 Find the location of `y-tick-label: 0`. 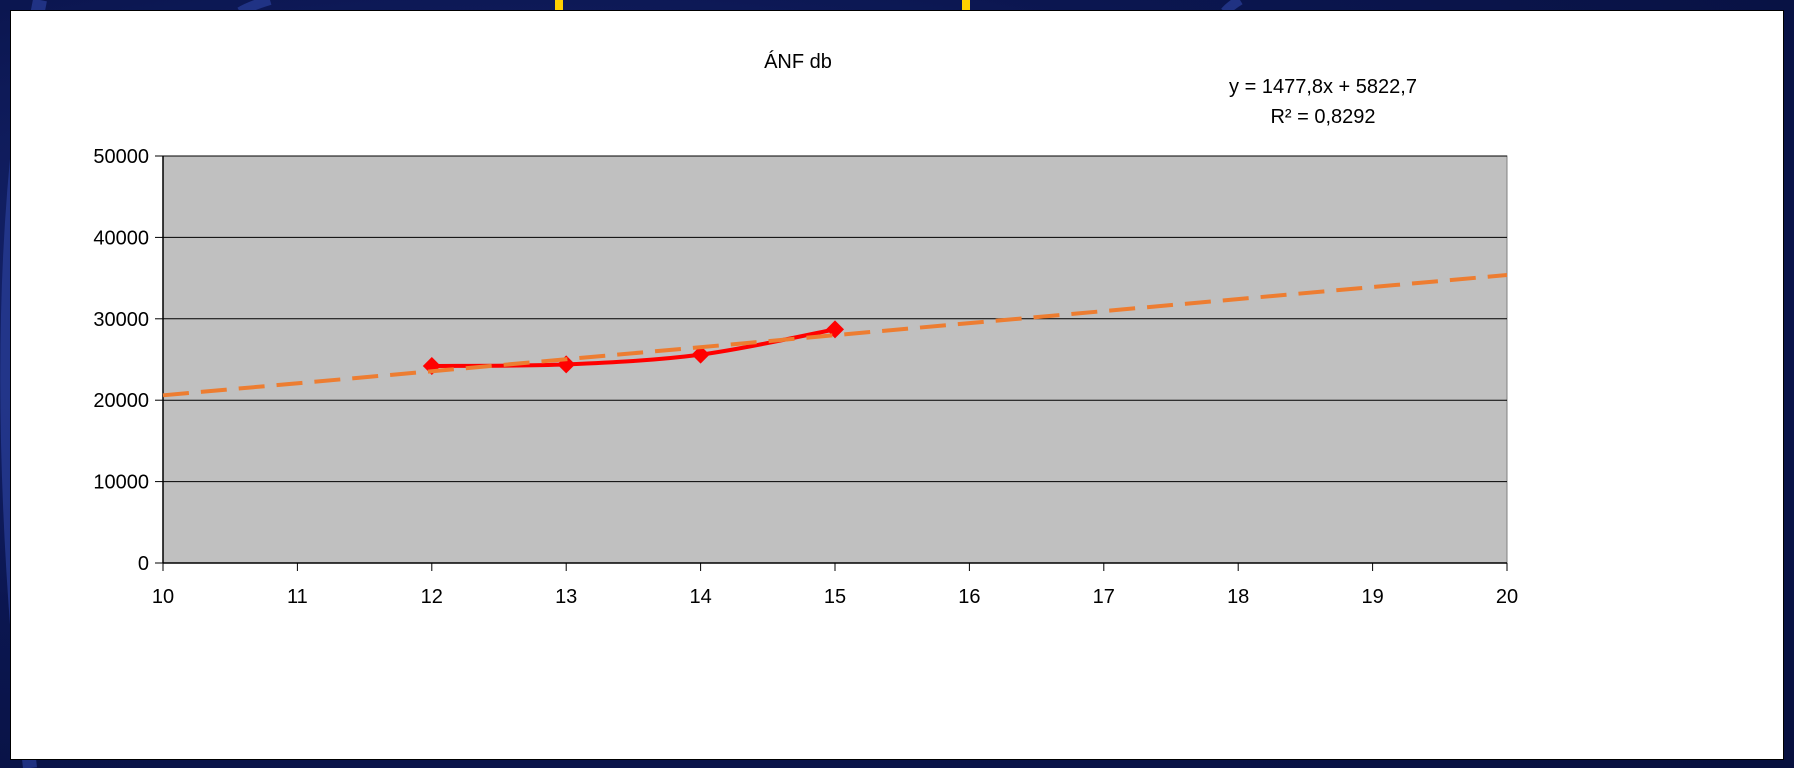

y-tick-label: 0 is located at coordinates (143, 564).